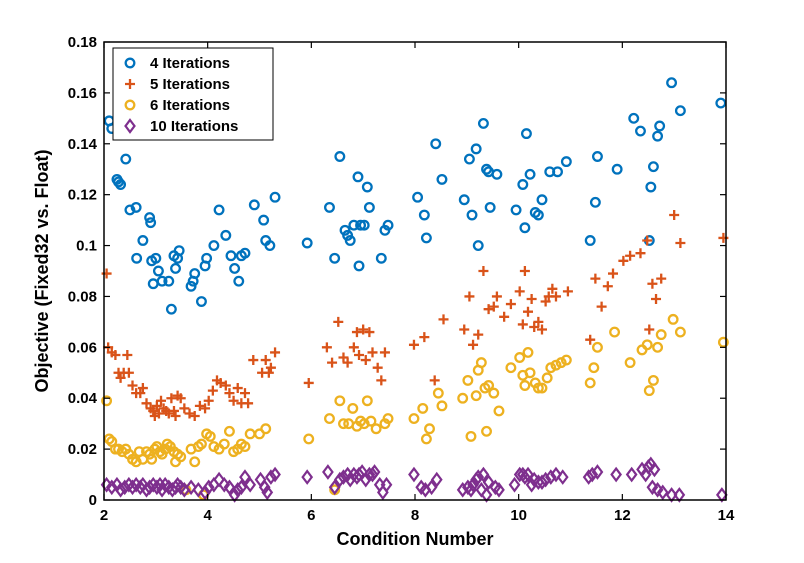 Image resolution: width=804 pixels, height=563 pixels. Describe the element at coordinates (190, 84) in the screenshot. I see `legend-label: 5 Iterations` at that location.